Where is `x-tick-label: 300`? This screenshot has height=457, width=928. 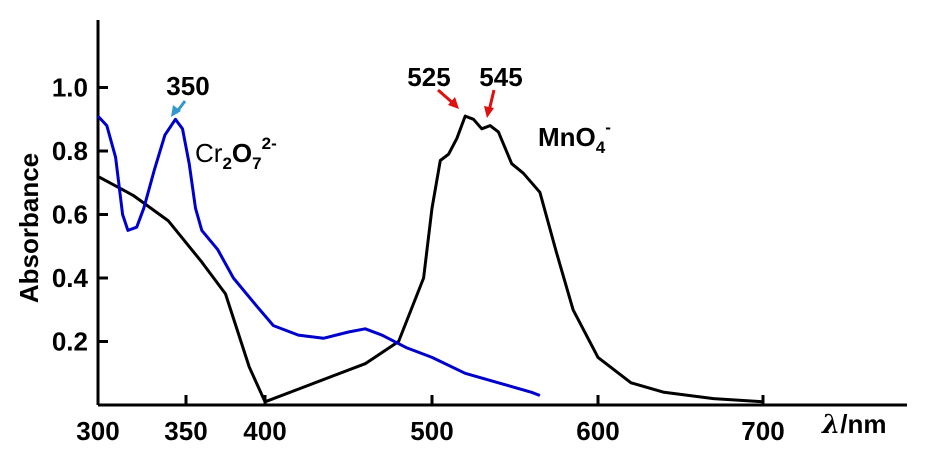
x-tick-label: 300 is located at coordinates (97, 431).